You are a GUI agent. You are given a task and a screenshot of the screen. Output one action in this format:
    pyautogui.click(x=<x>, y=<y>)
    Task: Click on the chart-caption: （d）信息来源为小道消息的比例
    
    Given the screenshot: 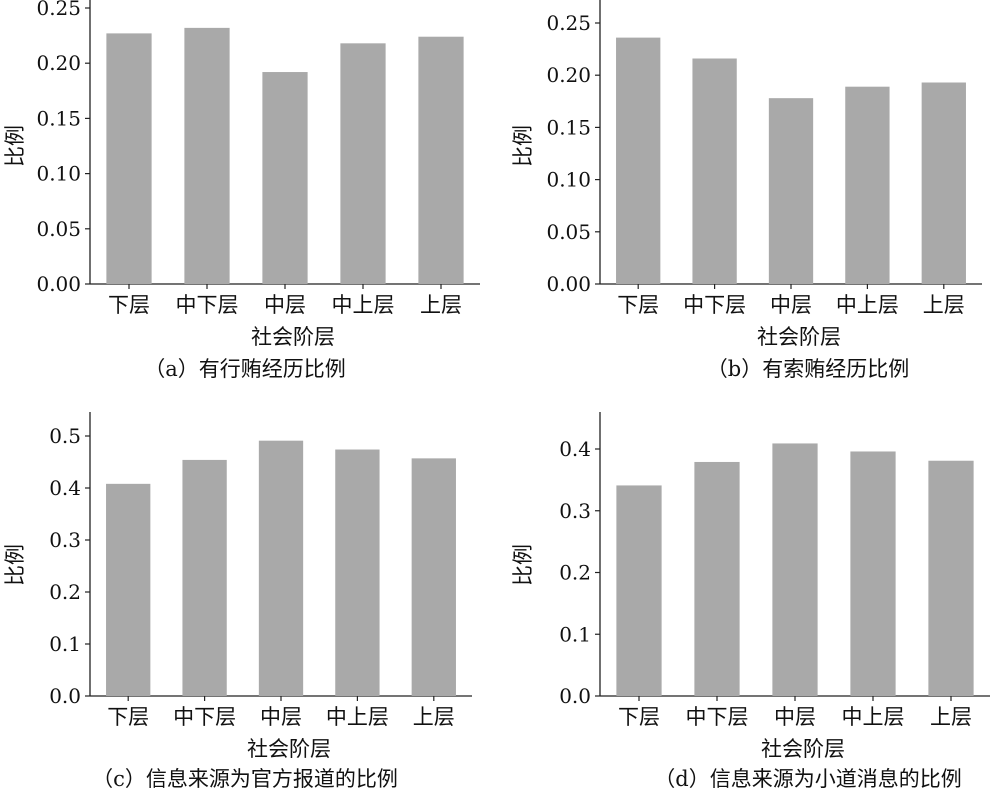 What is the action you would take?
    pyautogui.click(x=807, y=779)
    